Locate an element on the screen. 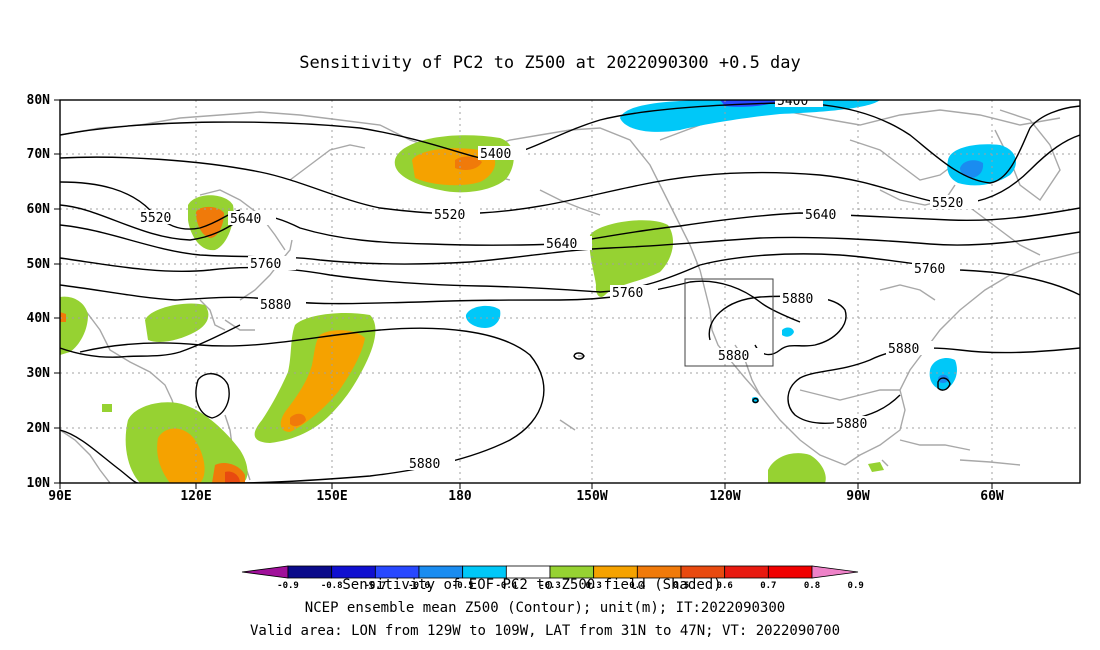 Image resolution: width=1100 pixels, height=650 pixels. lat-label: 40N is located at coordinates (39, 318).